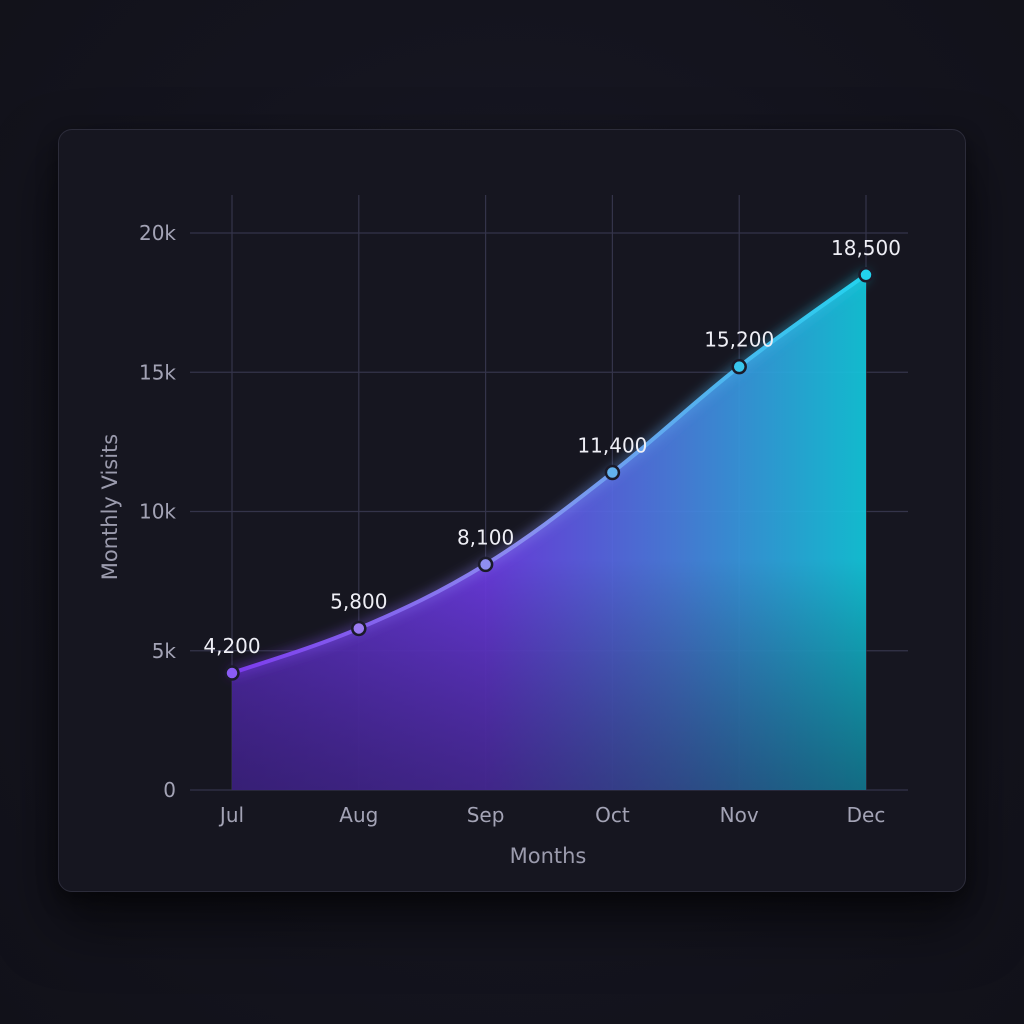 The height and width of the screenshot is (1024, 1024). I want to click on data-label: 8,100, so click(485, 537).